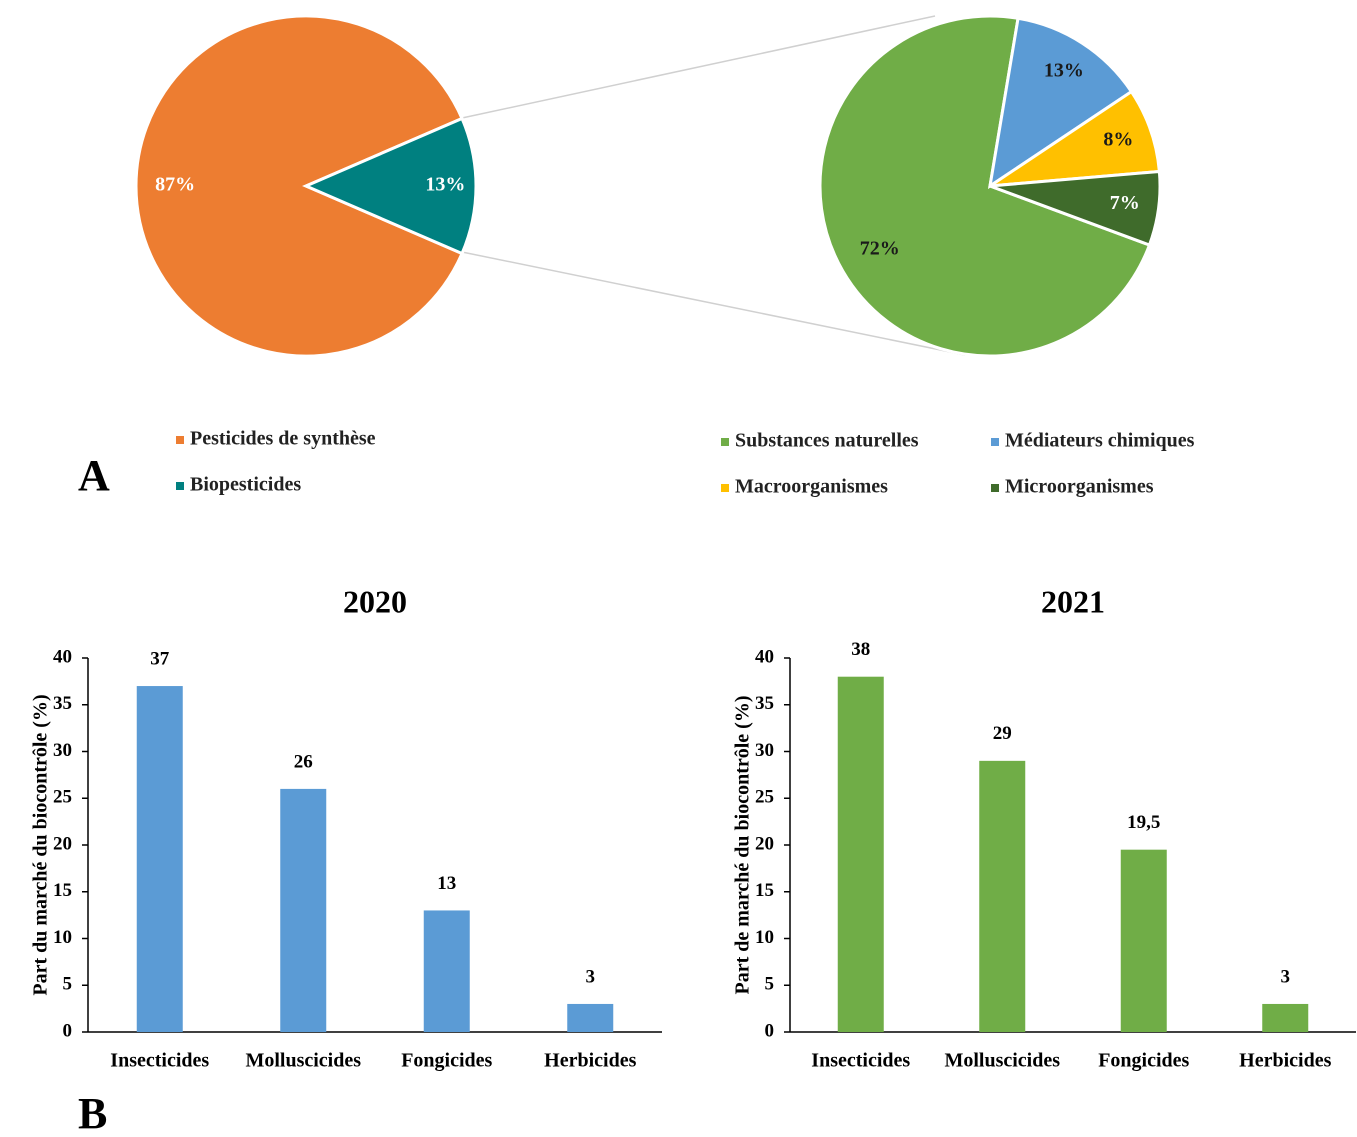 The width and height of the screenshot is (1357, 1137). Describe the element at coordinates (1079, 487) in the screenshot. I see `legend-label: Microorganismes` at that location.